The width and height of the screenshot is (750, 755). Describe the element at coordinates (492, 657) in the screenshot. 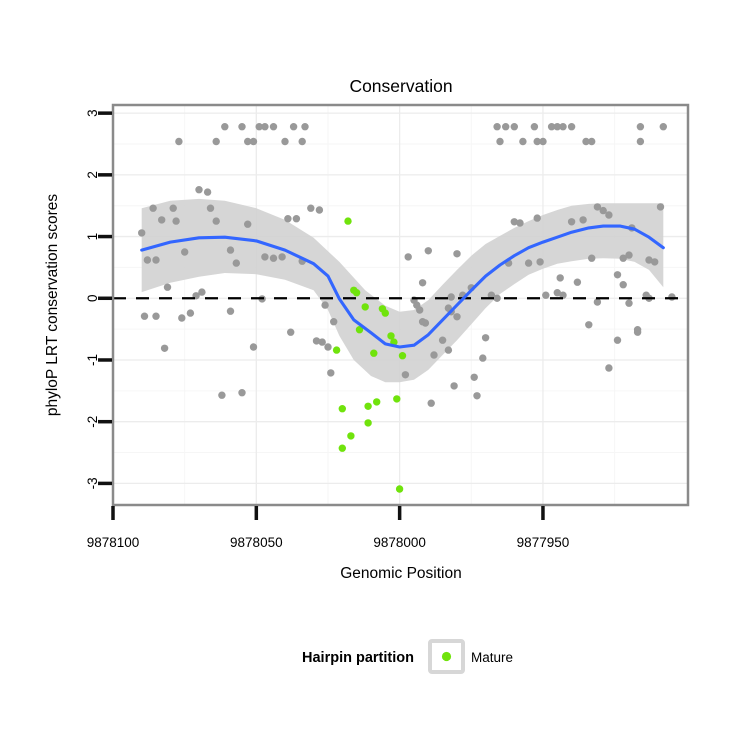

I see `legend-label-mature: Mature` at that location.